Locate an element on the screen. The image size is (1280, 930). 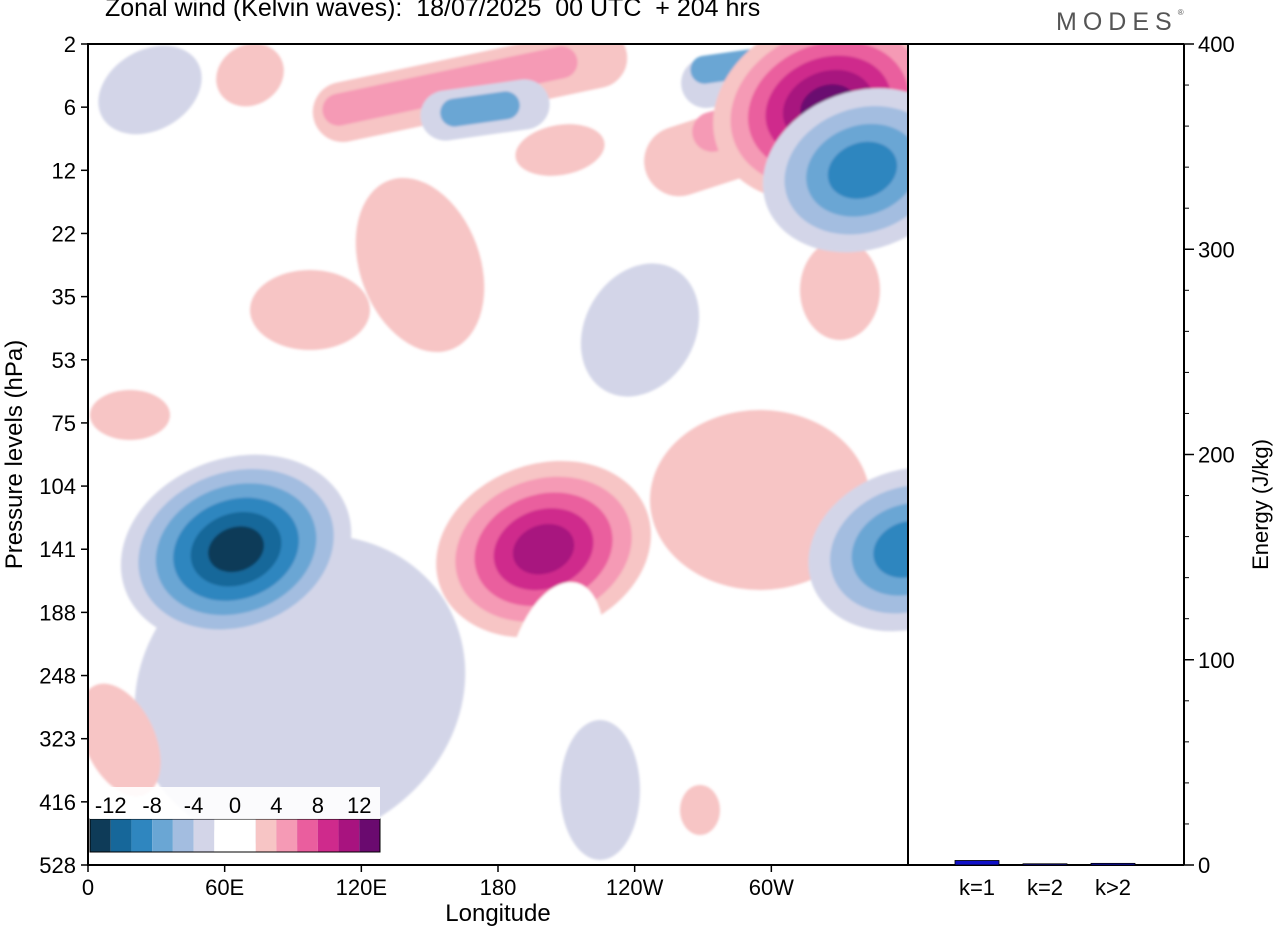
y-tick-label: 528 is located at coordinates (57, 865).